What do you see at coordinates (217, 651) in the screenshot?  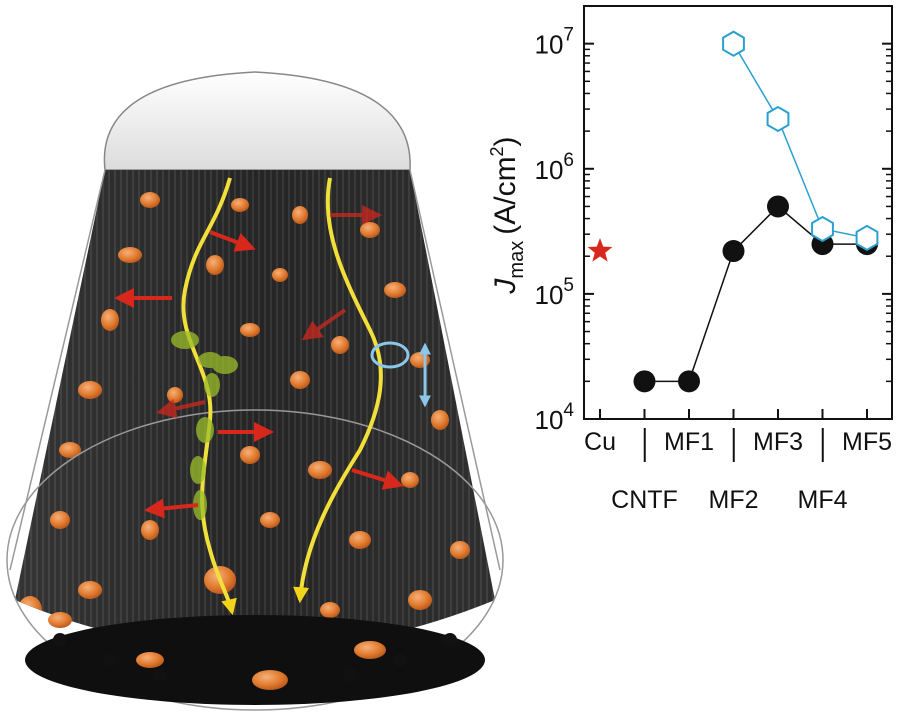 I see `cross-section-copper` at bounding box center [217, 651].